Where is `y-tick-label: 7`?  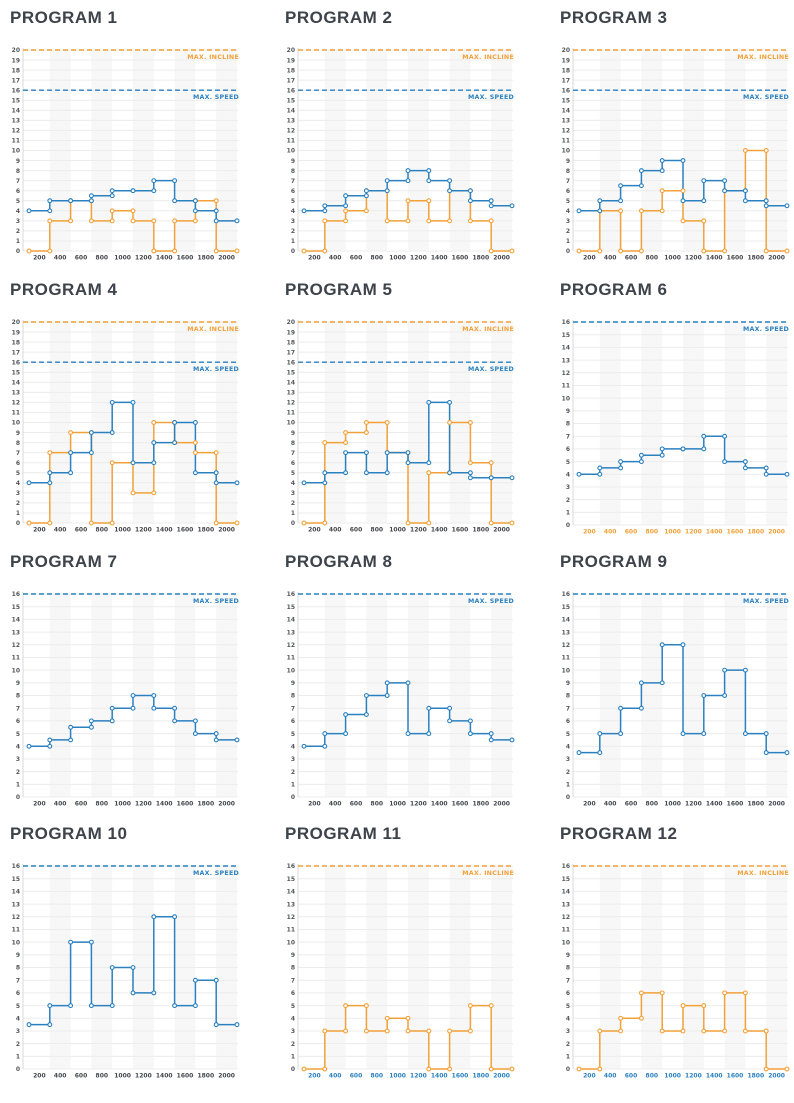
y-tick-label: 7 is located at coordinates (568, 181).